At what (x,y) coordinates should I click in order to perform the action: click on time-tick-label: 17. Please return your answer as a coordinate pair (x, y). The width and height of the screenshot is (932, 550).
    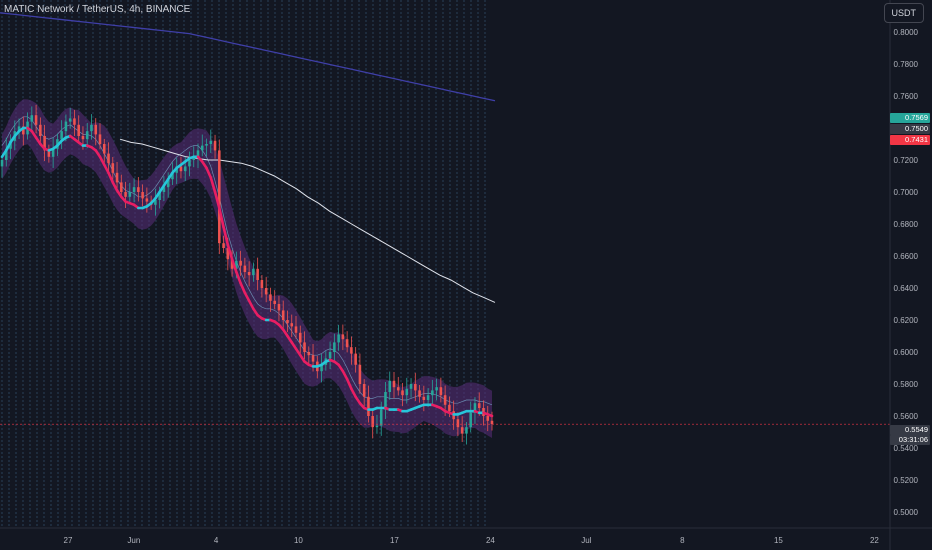
    Looking at the image, I should click on (394, 540).